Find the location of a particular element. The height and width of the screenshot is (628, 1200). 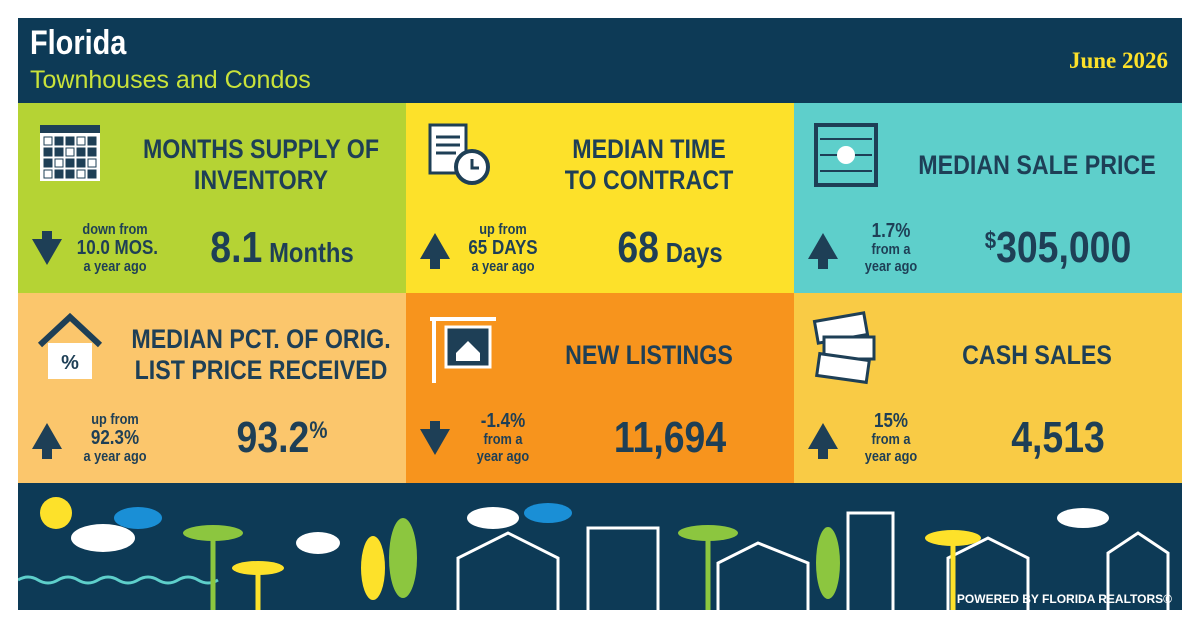

change-line: 10.0 MOS. is located at coordinates (117, 248).